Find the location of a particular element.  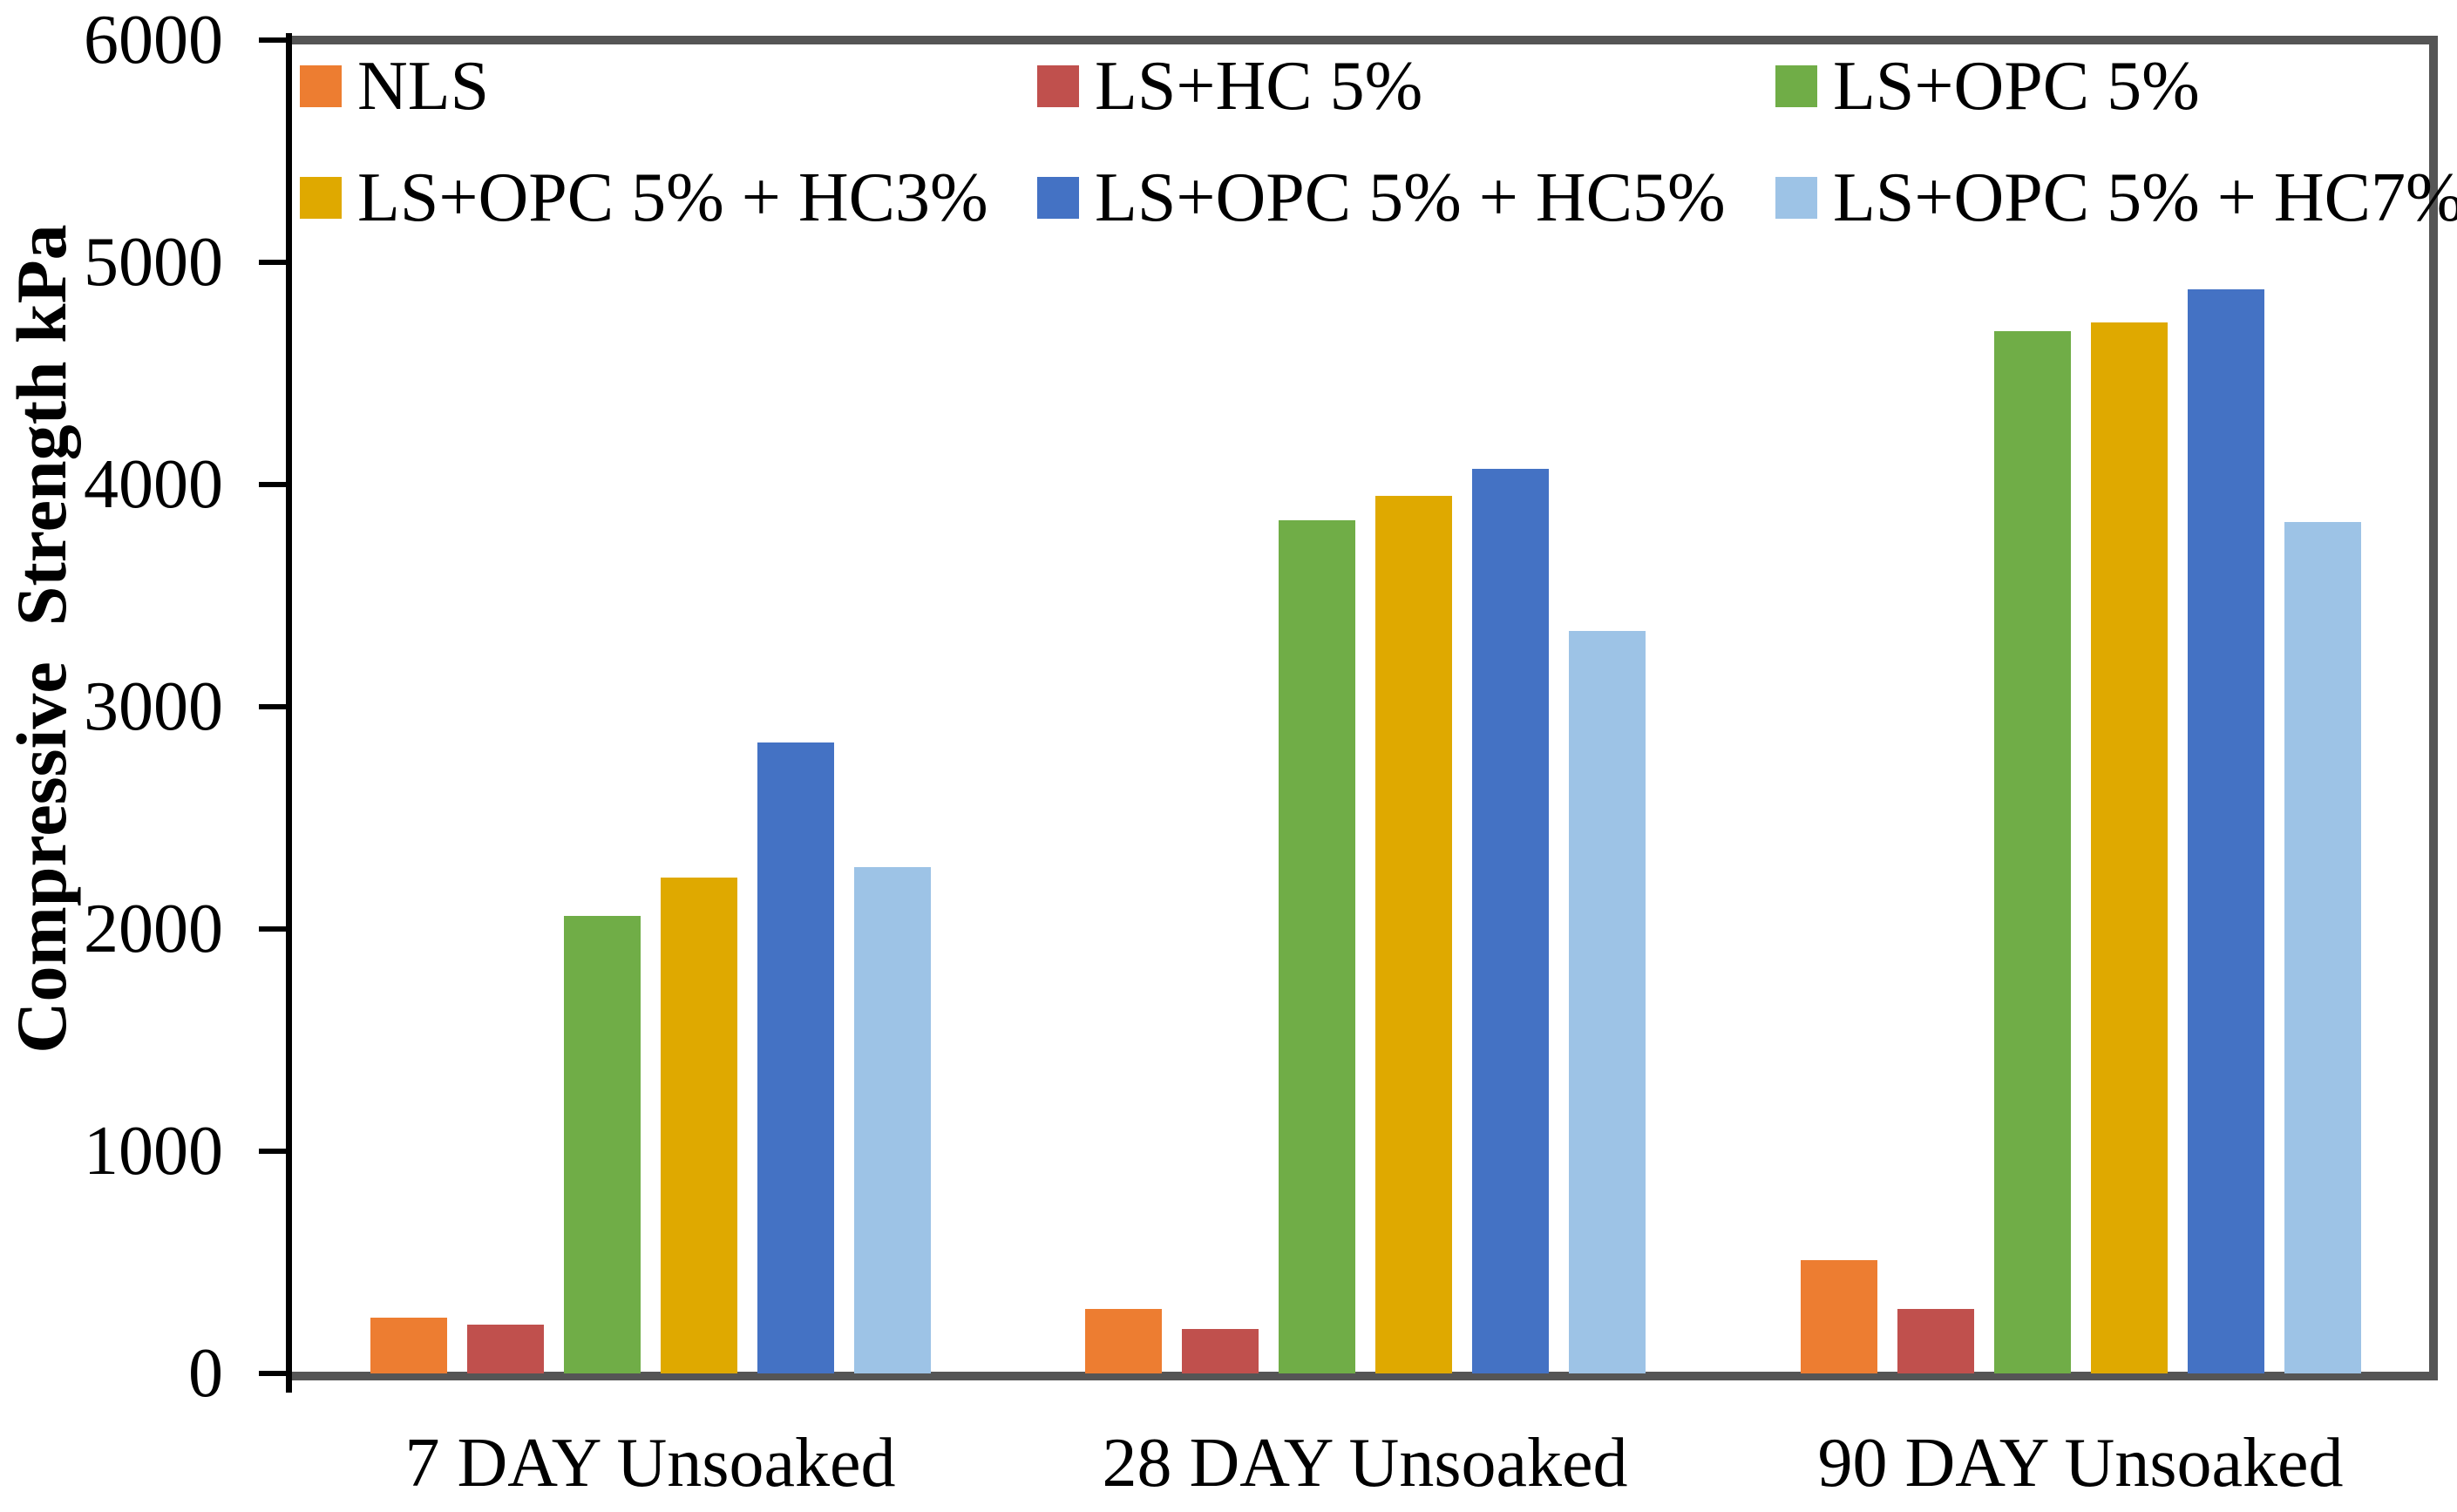

legend-item: LS+OPC 5% + HC7% is located at coordinates (2116, 198).